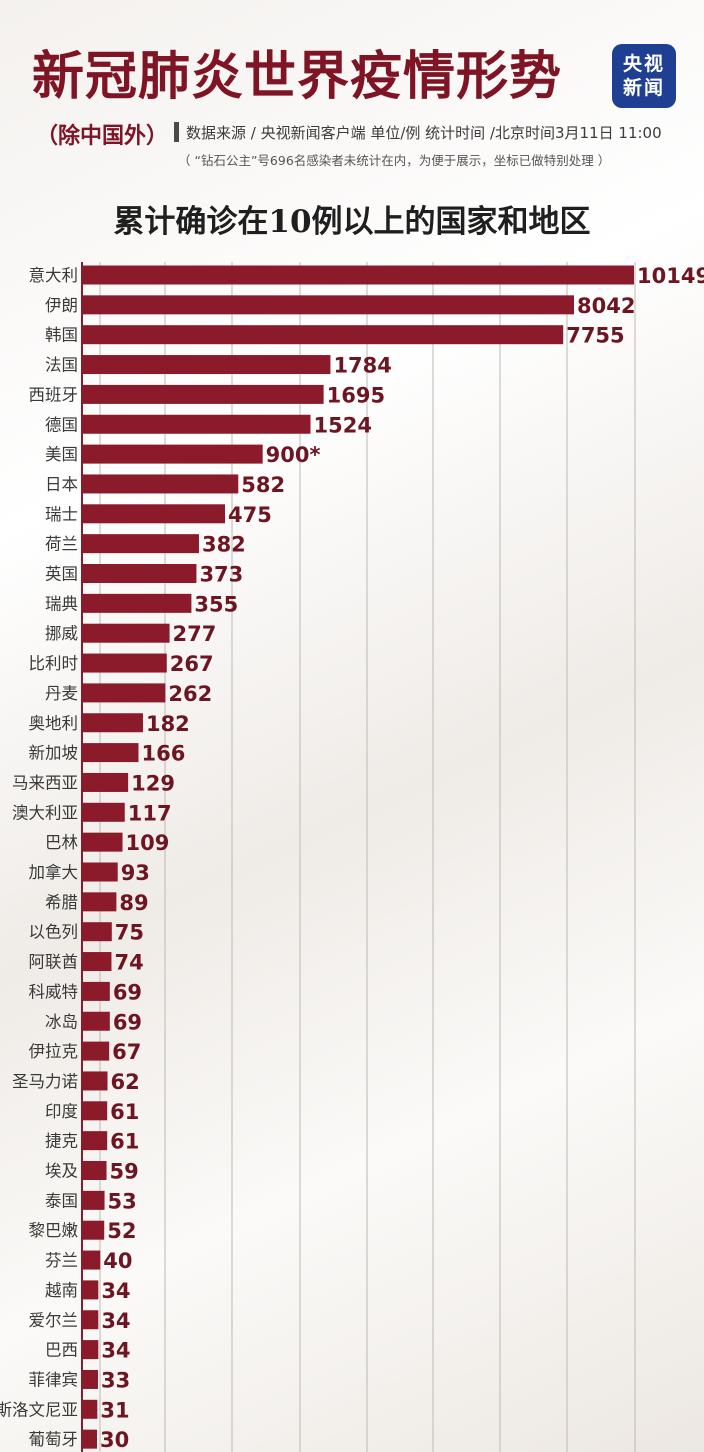 The image size is (704, 1452). I want to click on category-label: 黎巴嫩, so click(54, 1230).